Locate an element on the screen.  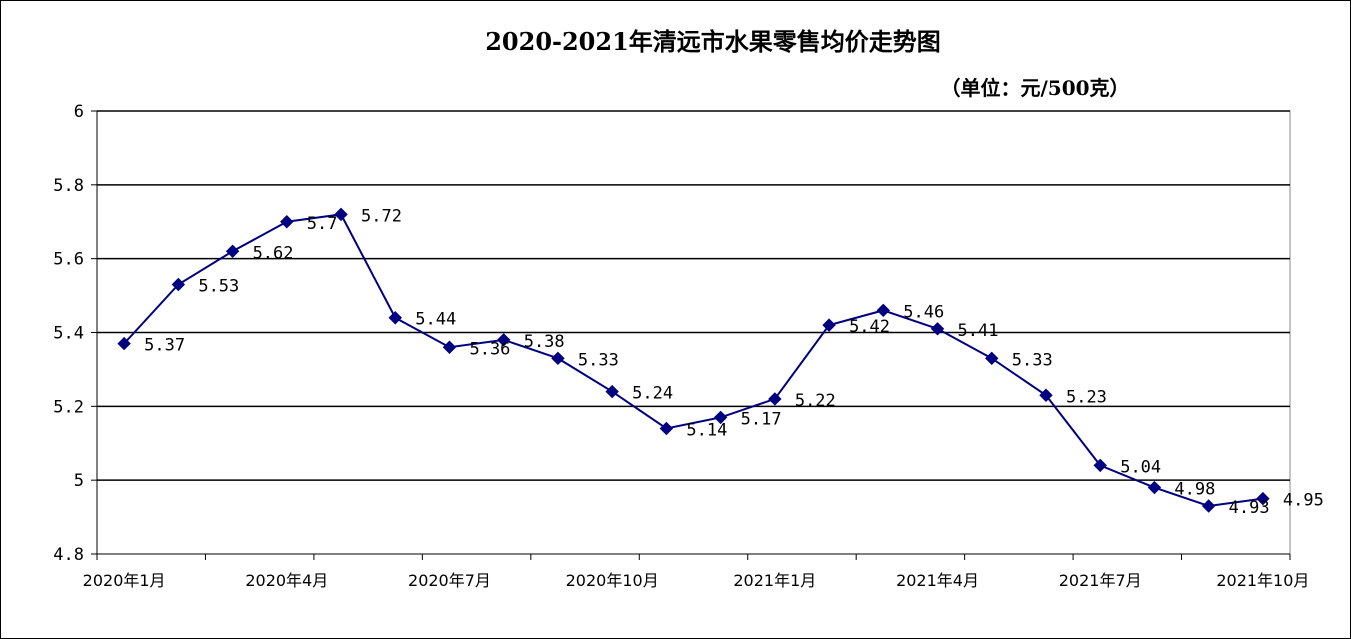
data-label: 5.36 is located at coordinates (489, 349).